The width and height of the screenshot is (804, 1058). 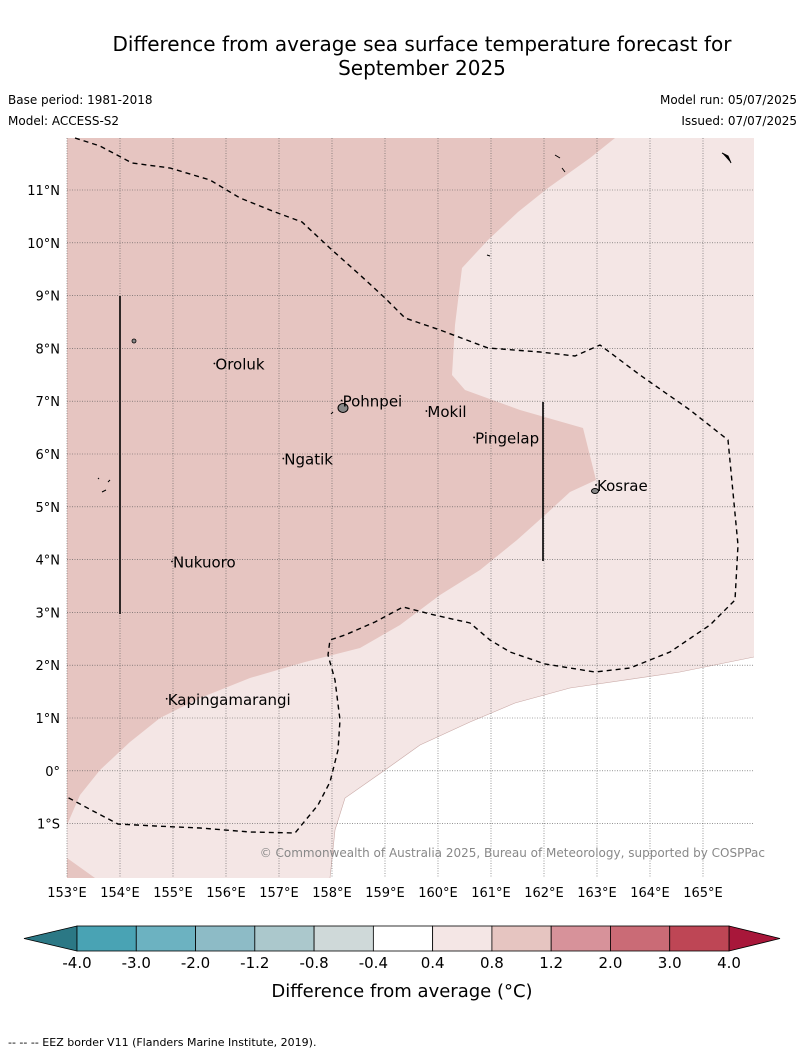 I want to click on place-label: Ngatik, so click(x=308, y=460).